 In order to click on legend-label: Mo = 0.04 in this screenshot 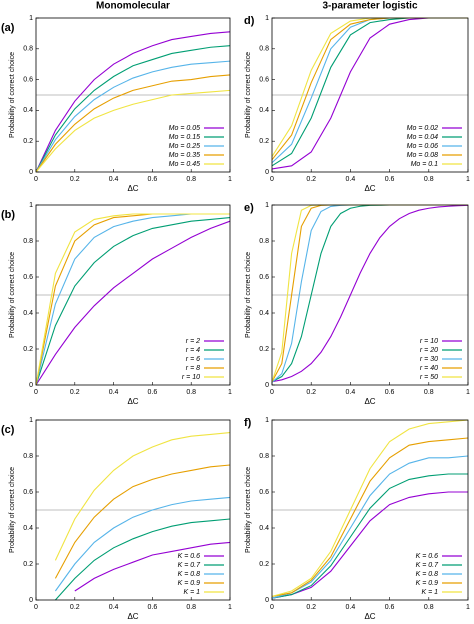, I will do `click(422, 137)`.